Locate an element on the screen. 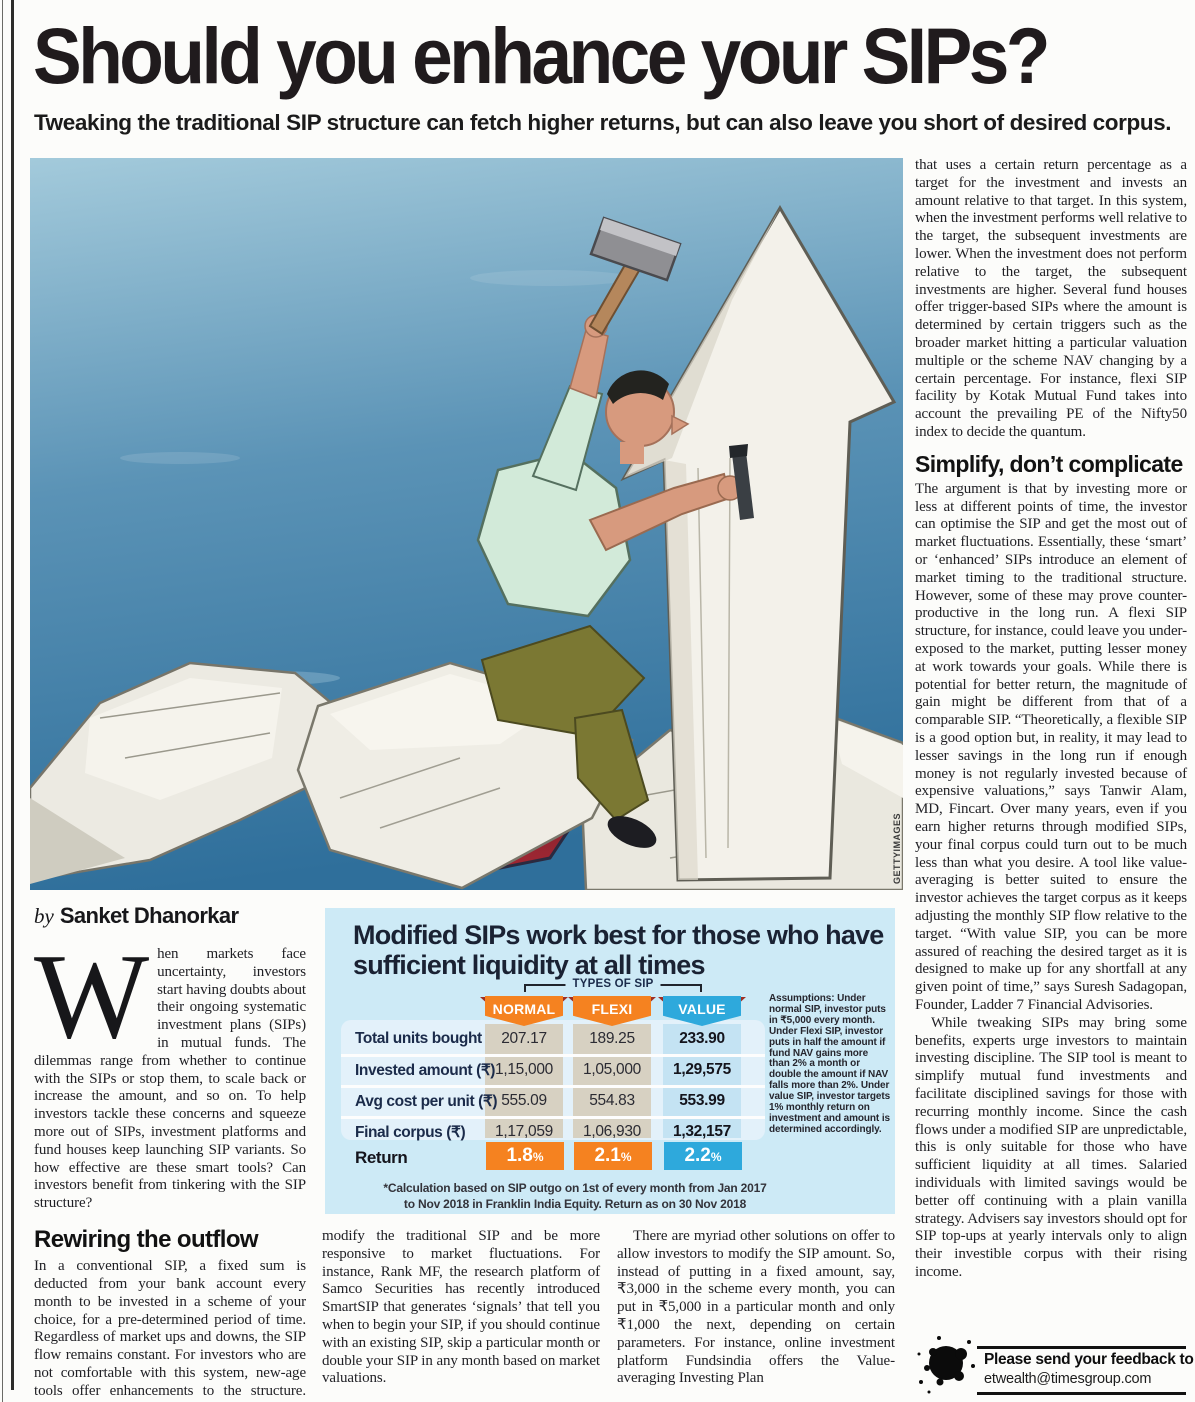 The image size is (1195, 1402). column-header-flexi: FLEXI is located at coordinates (612, 1011).